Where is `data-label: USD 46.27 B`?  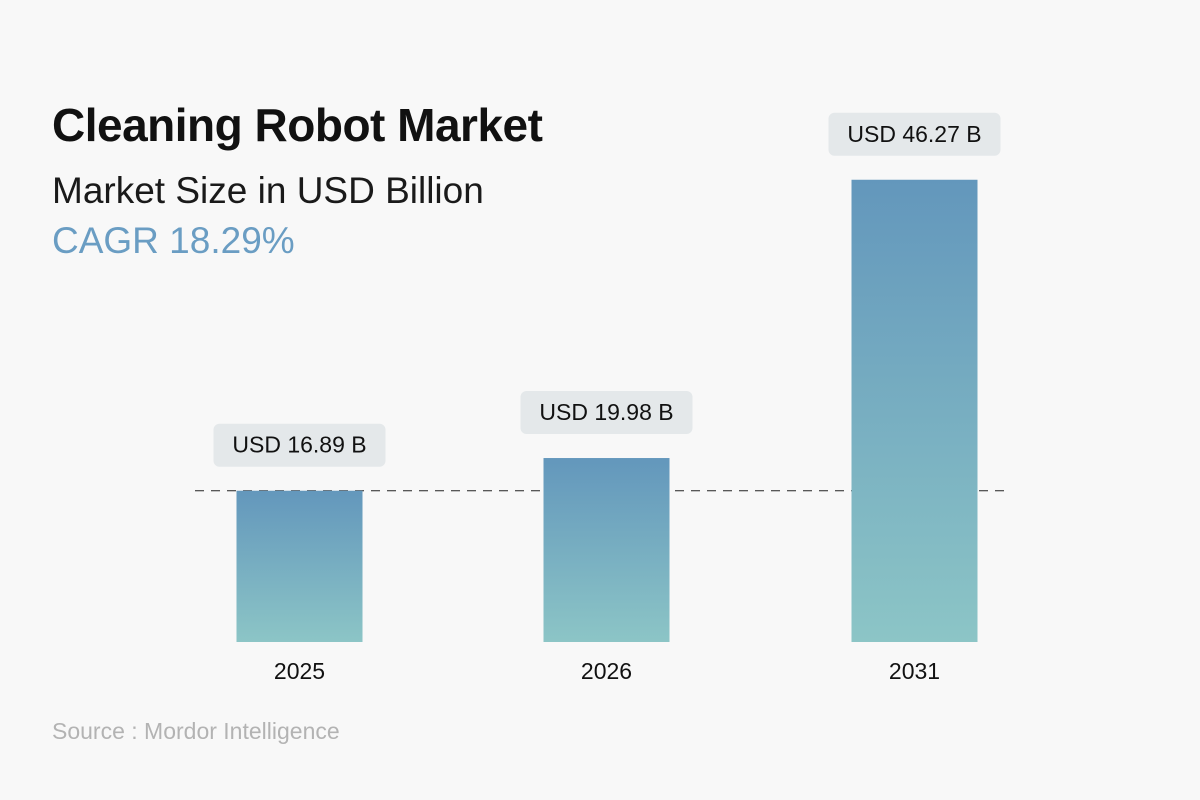 data-label: USD 46.27 B is located at coordinates (914, 134).